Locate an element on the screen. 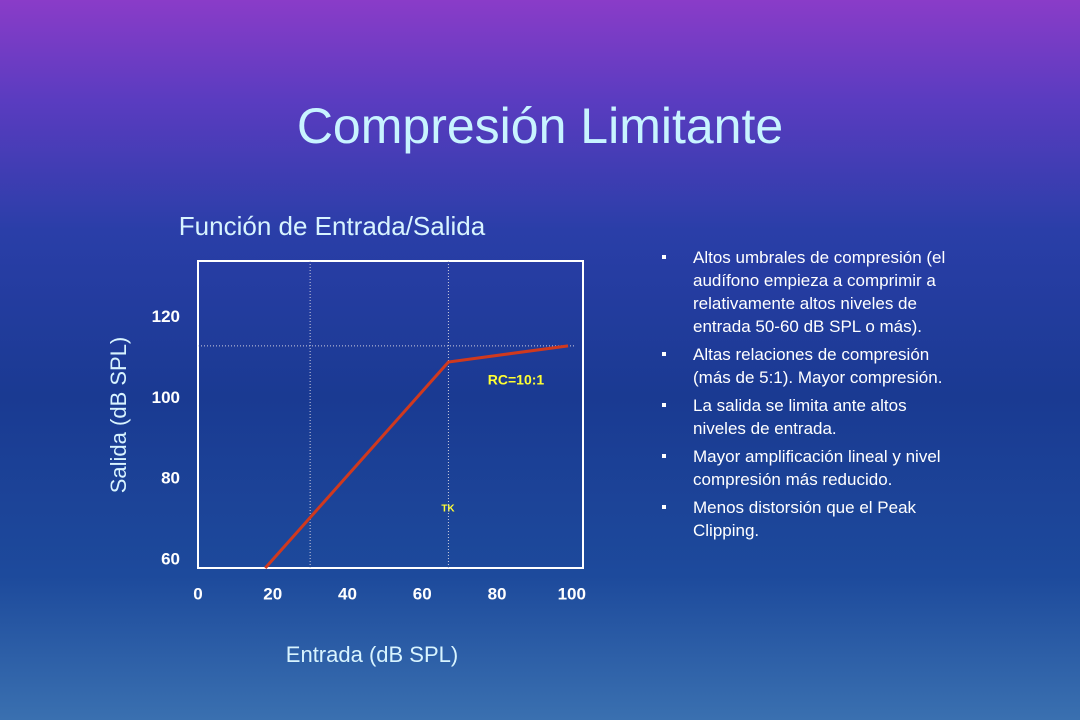 The width and height of the screenshot is (1080, 720). y-tick-label: 60 is located at coordinates (170, 558).